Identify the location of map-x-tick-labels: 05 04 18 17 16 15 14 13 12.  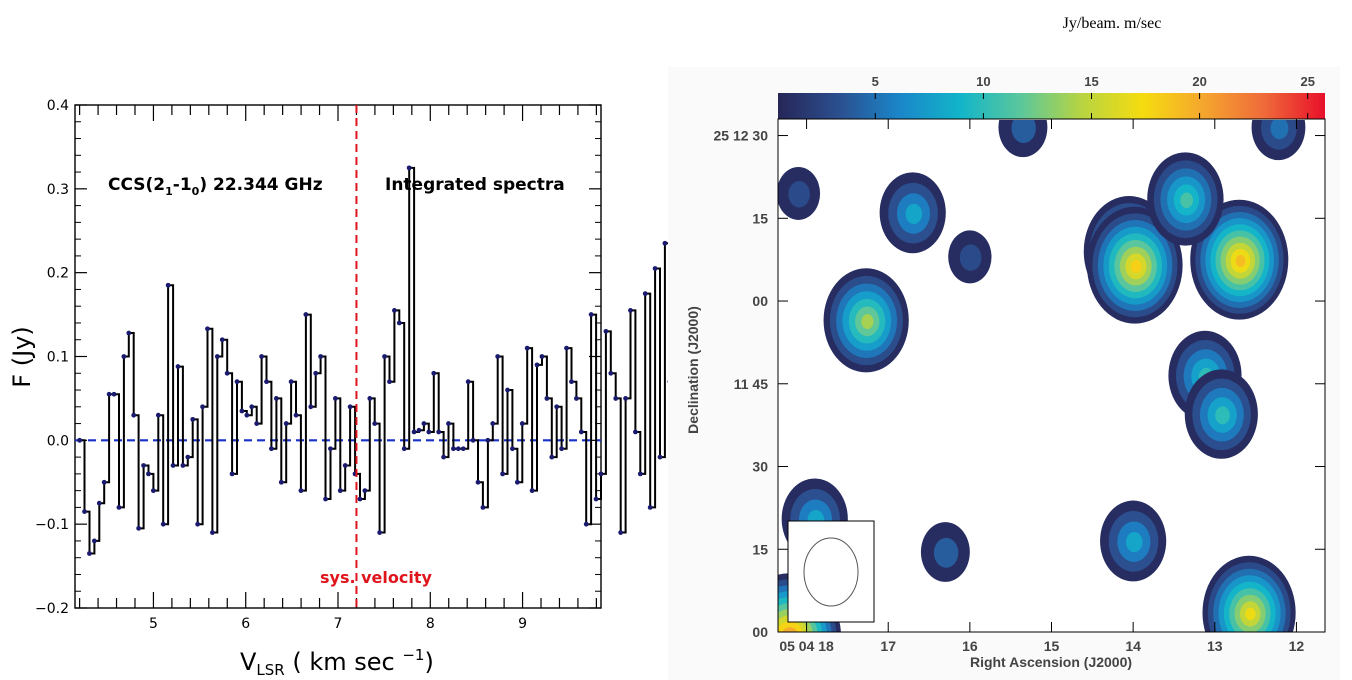
(1041, 646).